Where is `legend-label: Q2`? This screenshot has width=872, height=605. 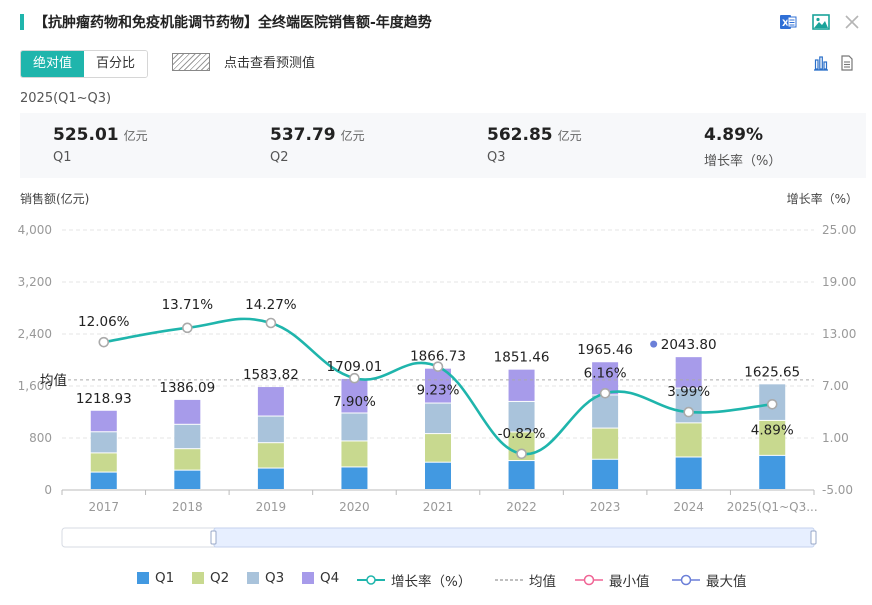 legend-label: Q2 is located at coordinates (220, 578).